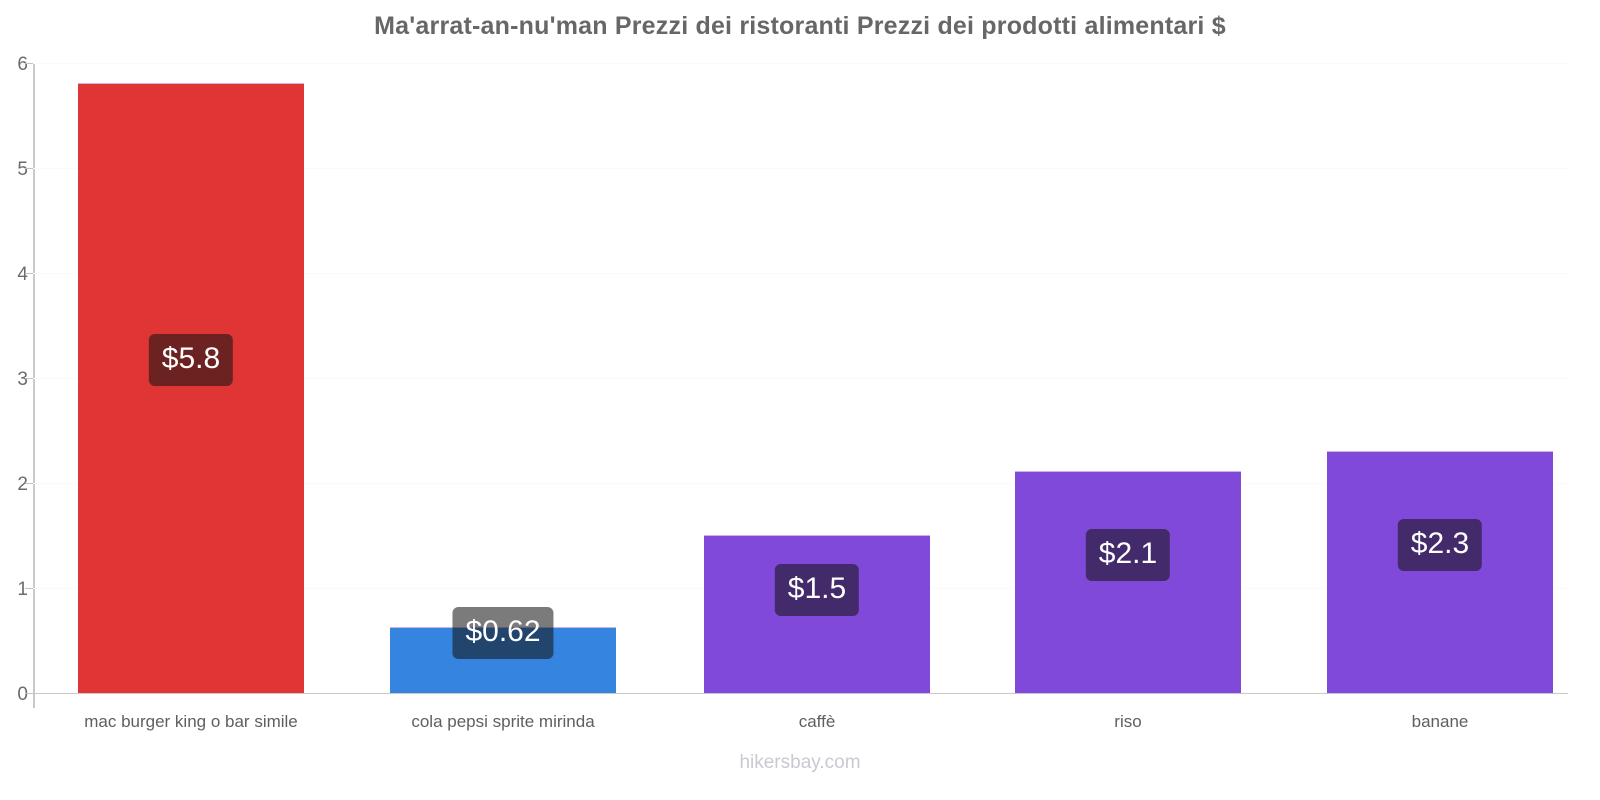  Describe the element at coordinates (22, 484) in the screenshot. I see `y-tick-label-2: 2` at that location.